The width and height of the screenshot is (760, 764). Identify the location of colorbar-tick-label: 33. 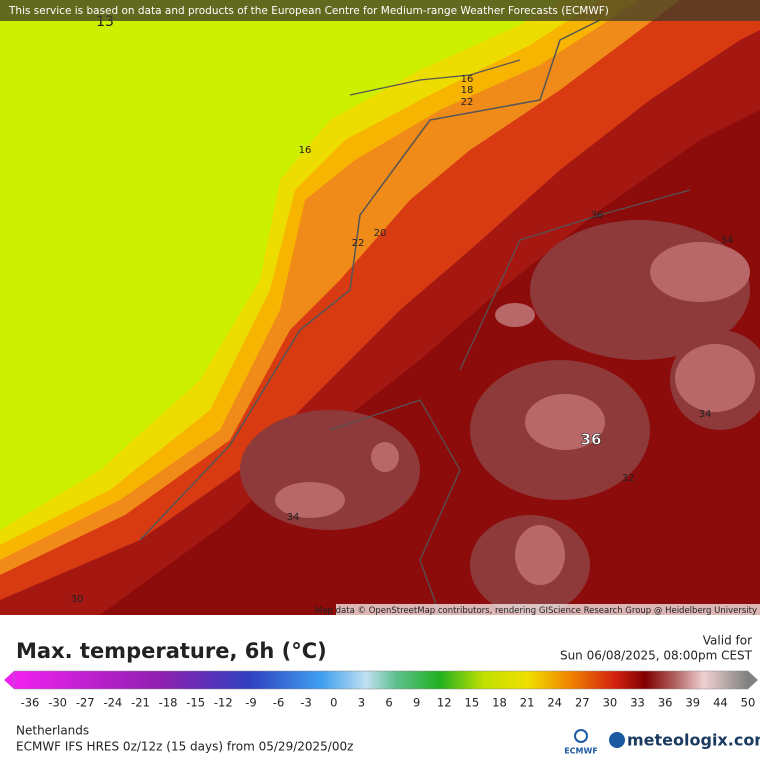
(637, 703).